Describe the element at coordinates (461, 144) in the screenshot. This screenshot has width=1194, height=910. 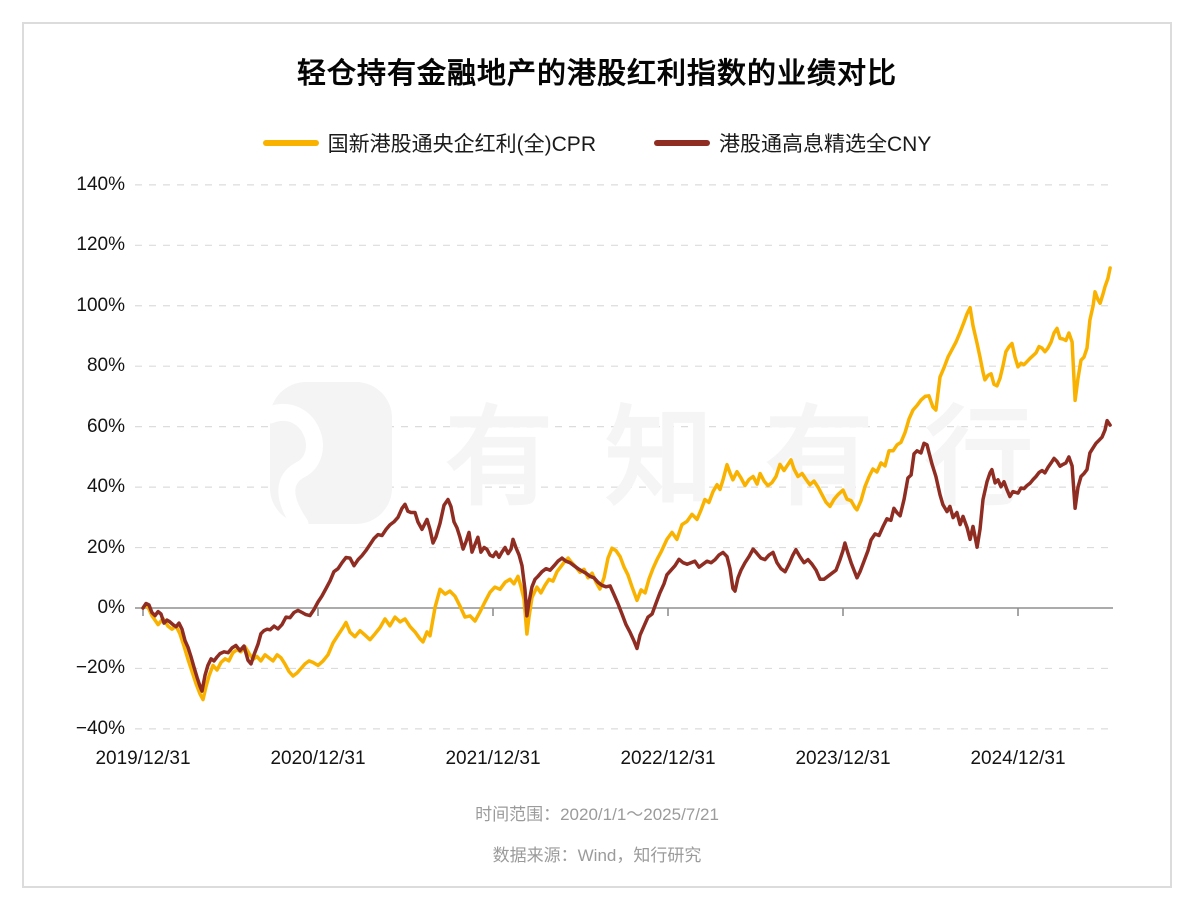
I see `legend-label-cpr: 国新港股通央企红利(全)CPR` at that location.